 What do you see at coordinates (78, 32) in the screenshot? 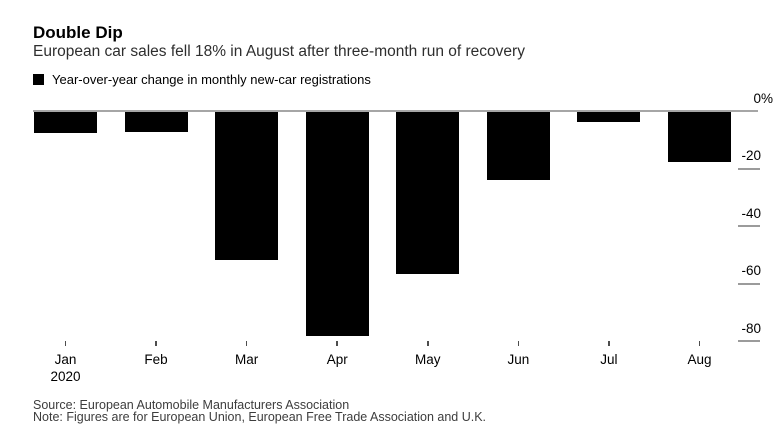
I see `chart-title: Double Dip` at bounding box center [78, 32].